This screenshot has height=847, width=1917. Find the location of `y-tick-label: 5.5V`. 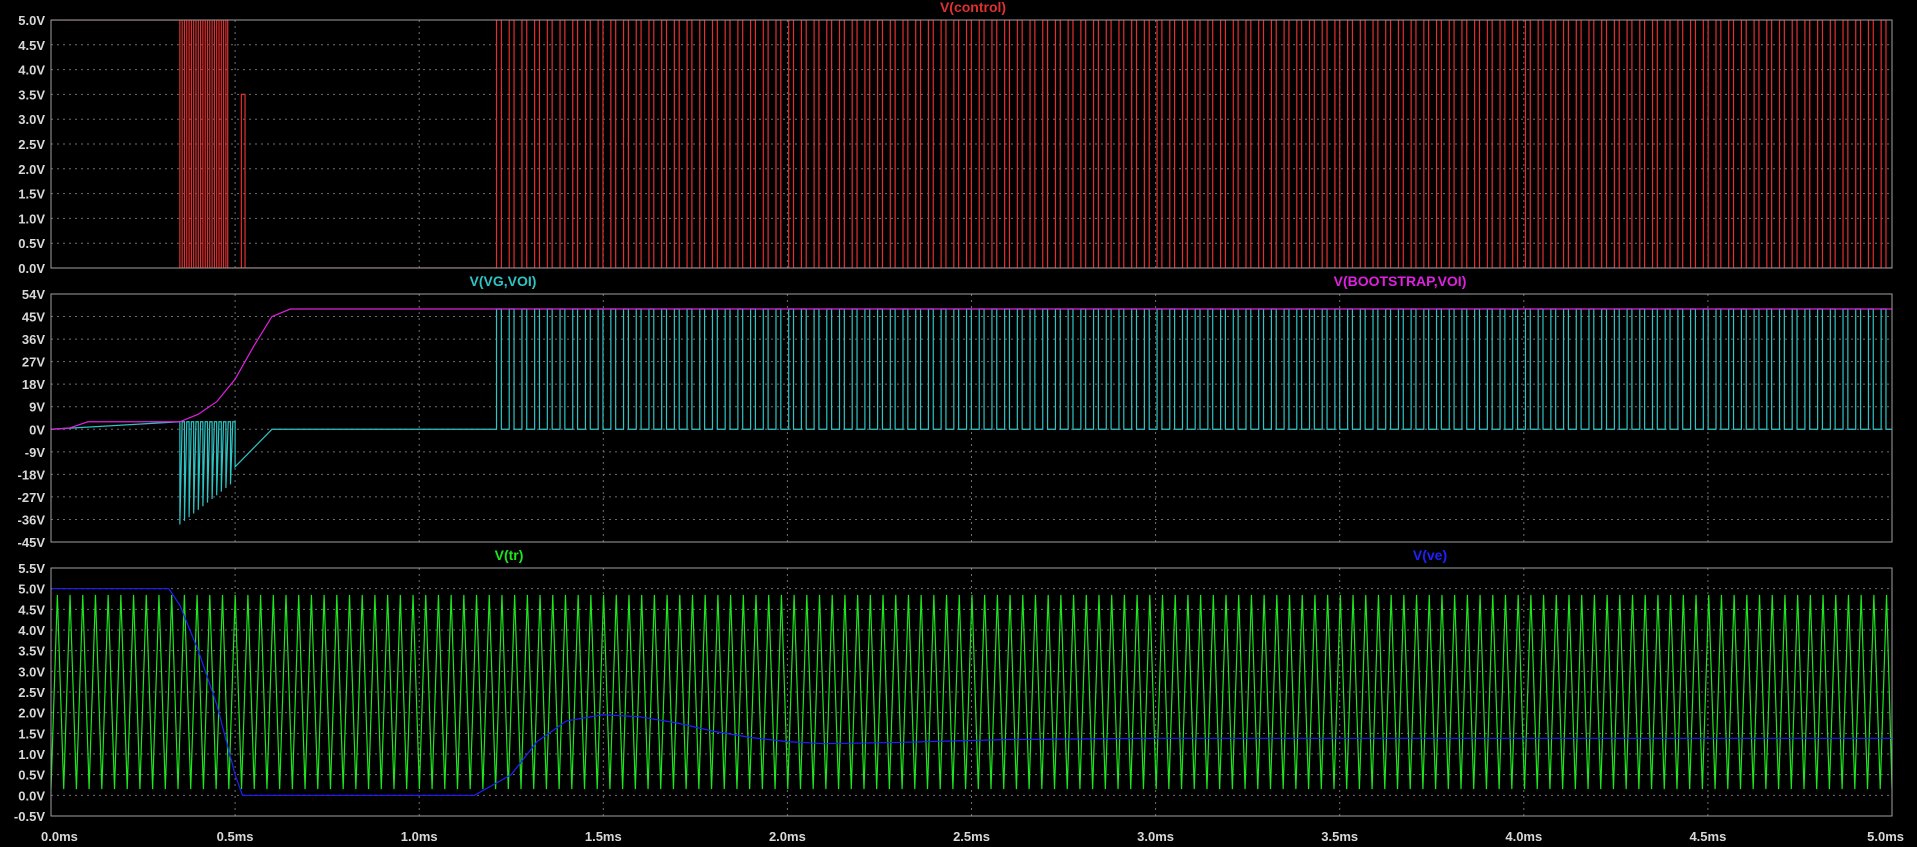

y-tick-label: 5.5V is located at coordinates (31, 568).